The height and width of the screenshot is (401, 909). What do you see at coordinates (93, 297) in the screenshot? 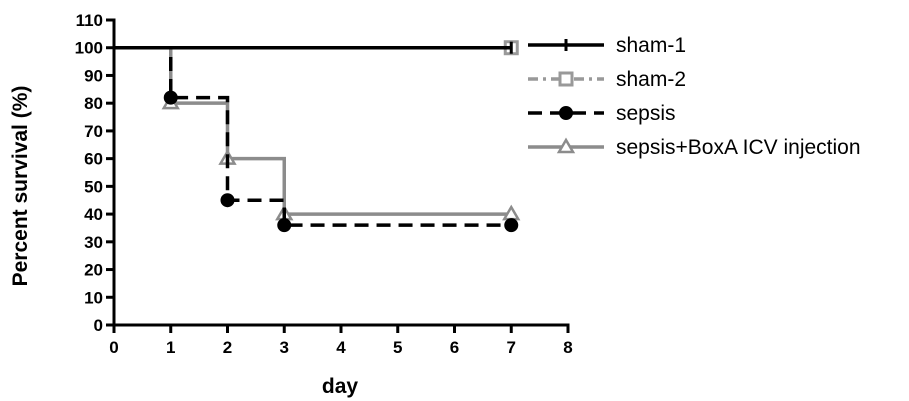
I see `y-tick-label: 10` at bounding box center [93, 297].